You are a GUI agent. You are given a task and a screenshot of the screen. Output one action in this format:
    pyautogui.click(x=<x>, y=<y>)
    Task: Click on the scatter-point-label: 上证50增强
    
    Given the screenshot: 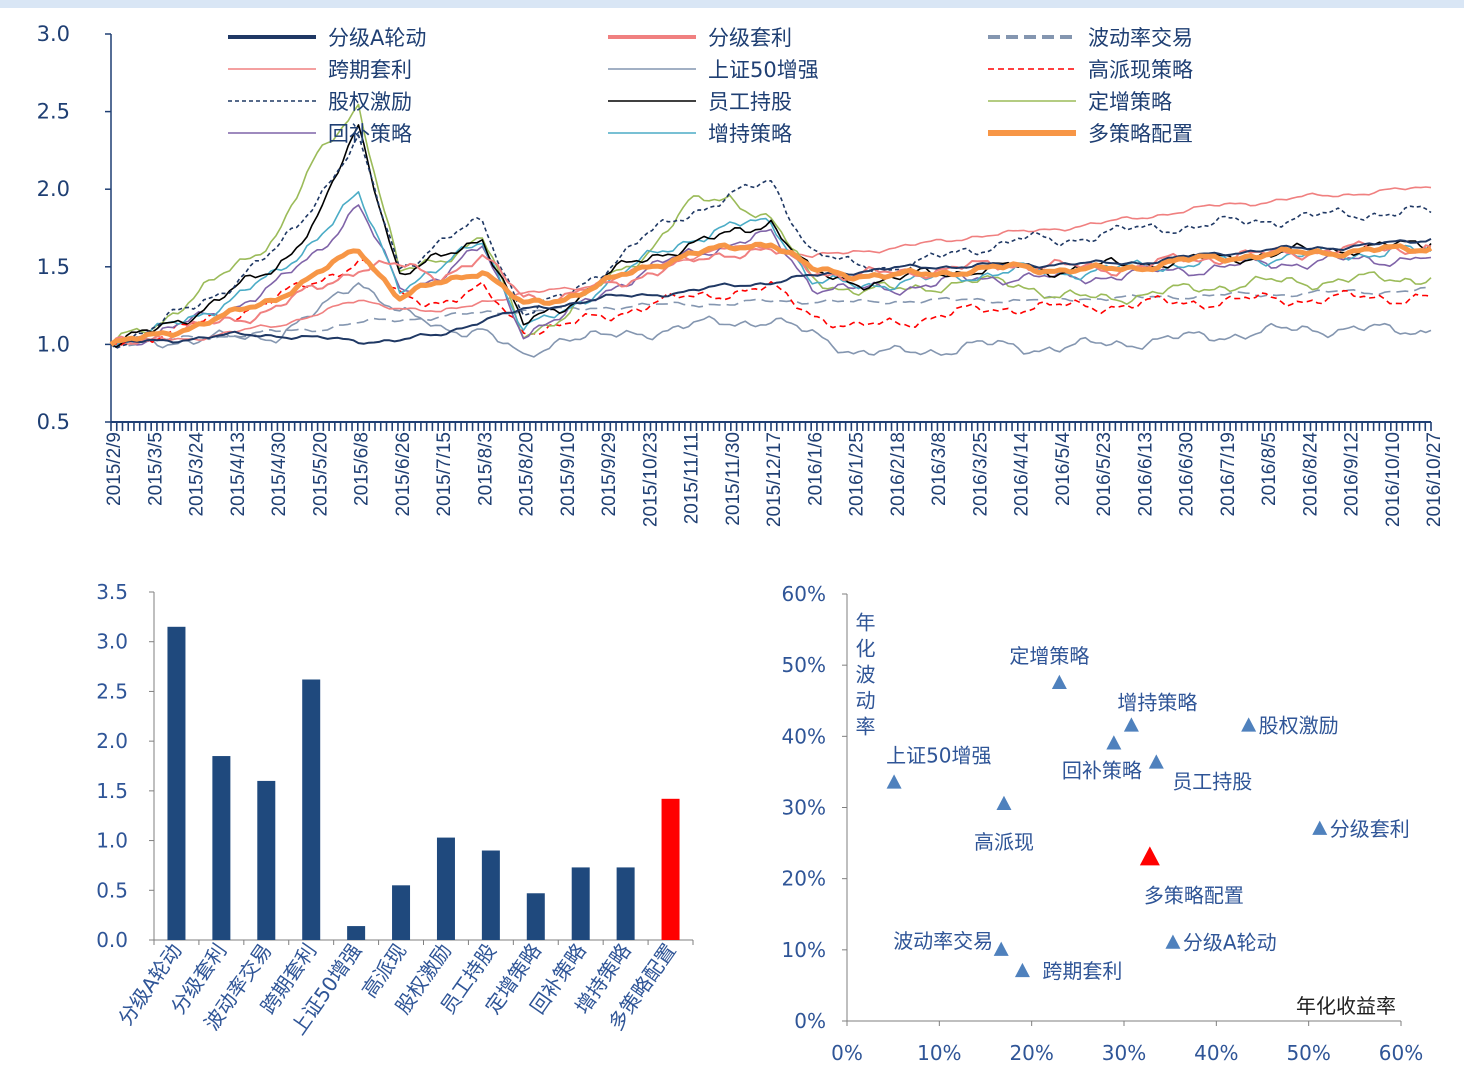 What is the action you would take?
    pyautogui.click(x=938, y=756)
    